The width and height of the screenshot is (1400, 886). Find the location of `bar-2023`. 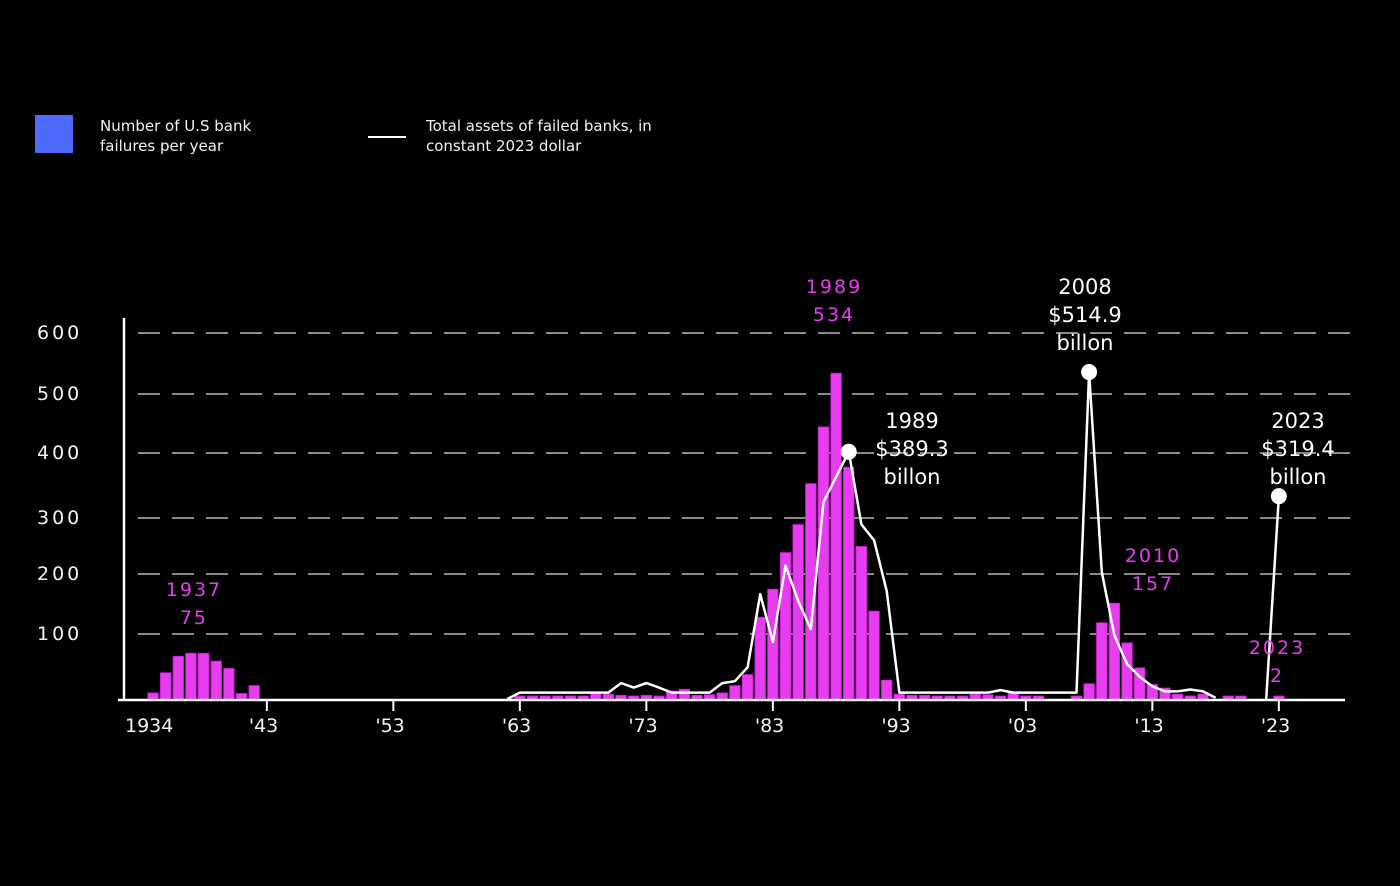

bar-2023 is located at coordinates (1279, 697).